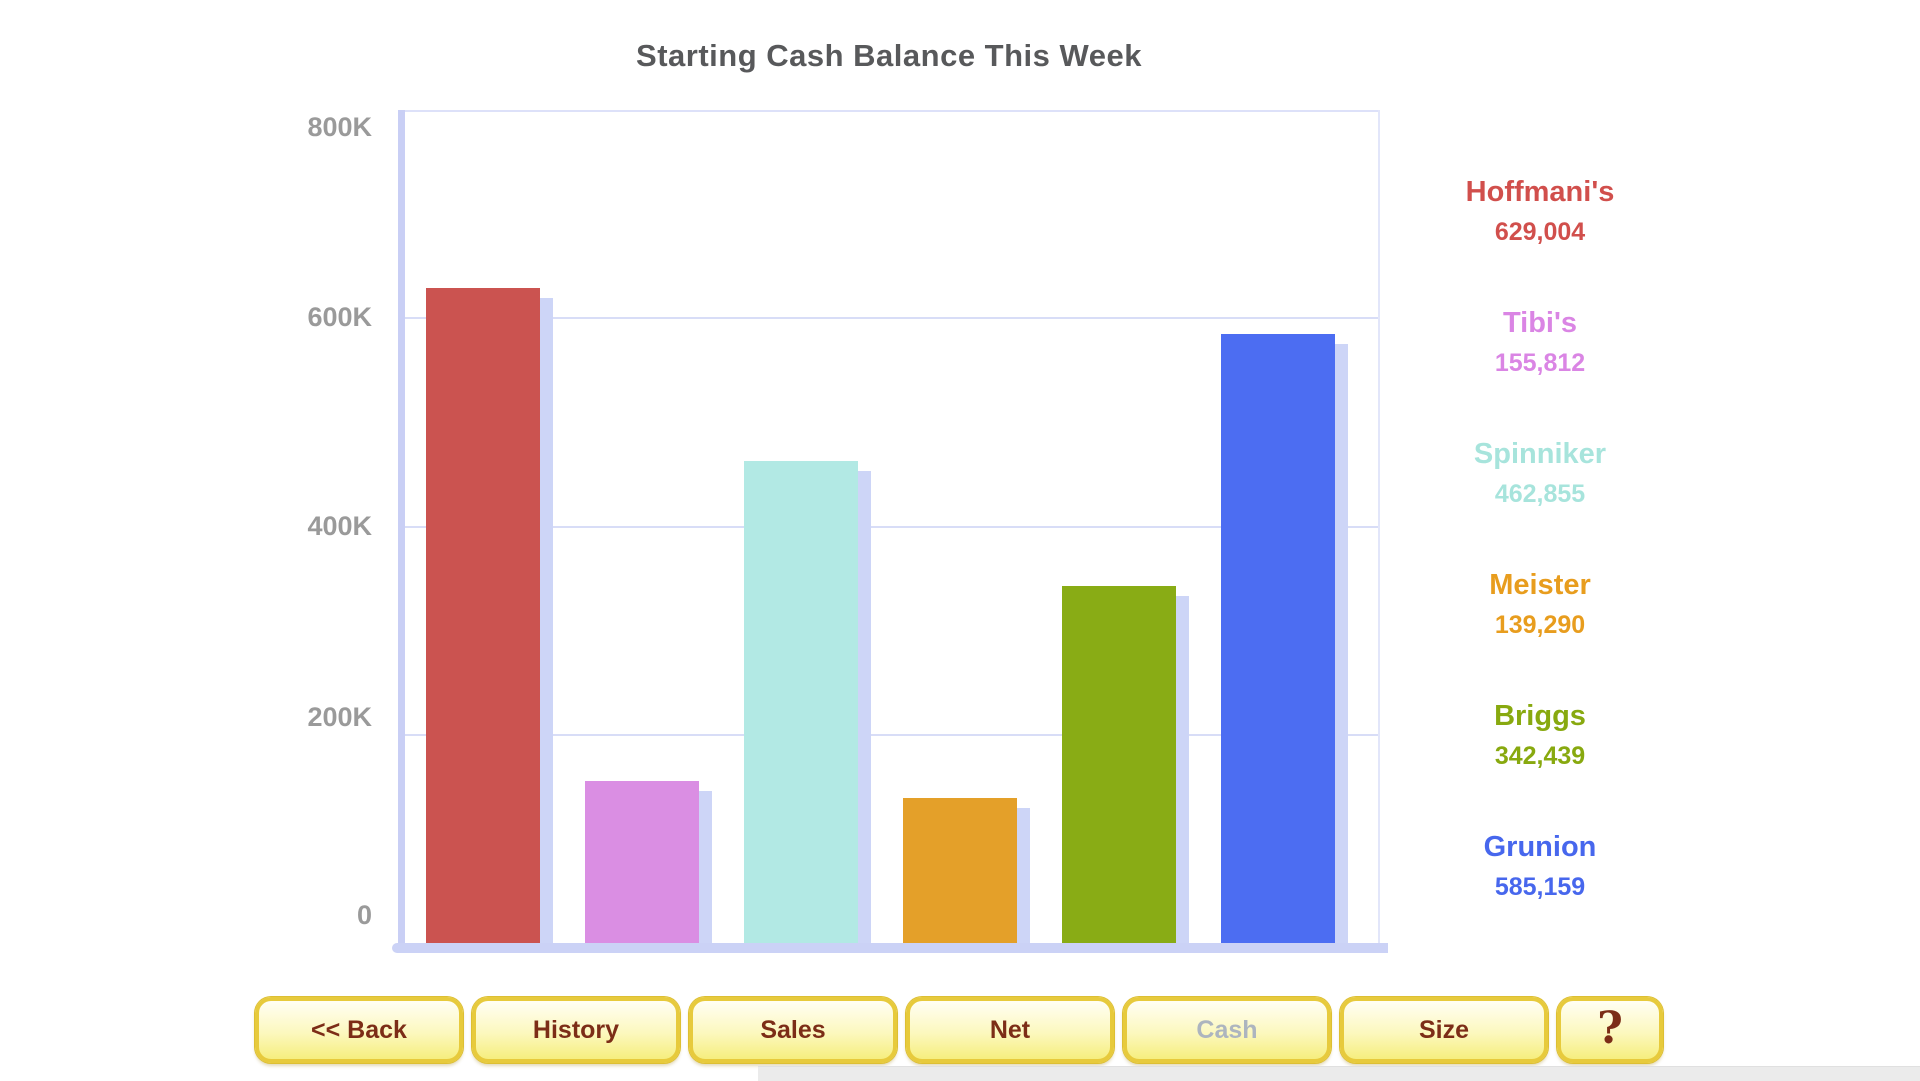 The width and height of the screenshot is (1920, 1081). What do you see at coordinates (1540, 585) in the screenshot?
I see `legend-name-meister: Meister` at bounding box center [1540, 585].